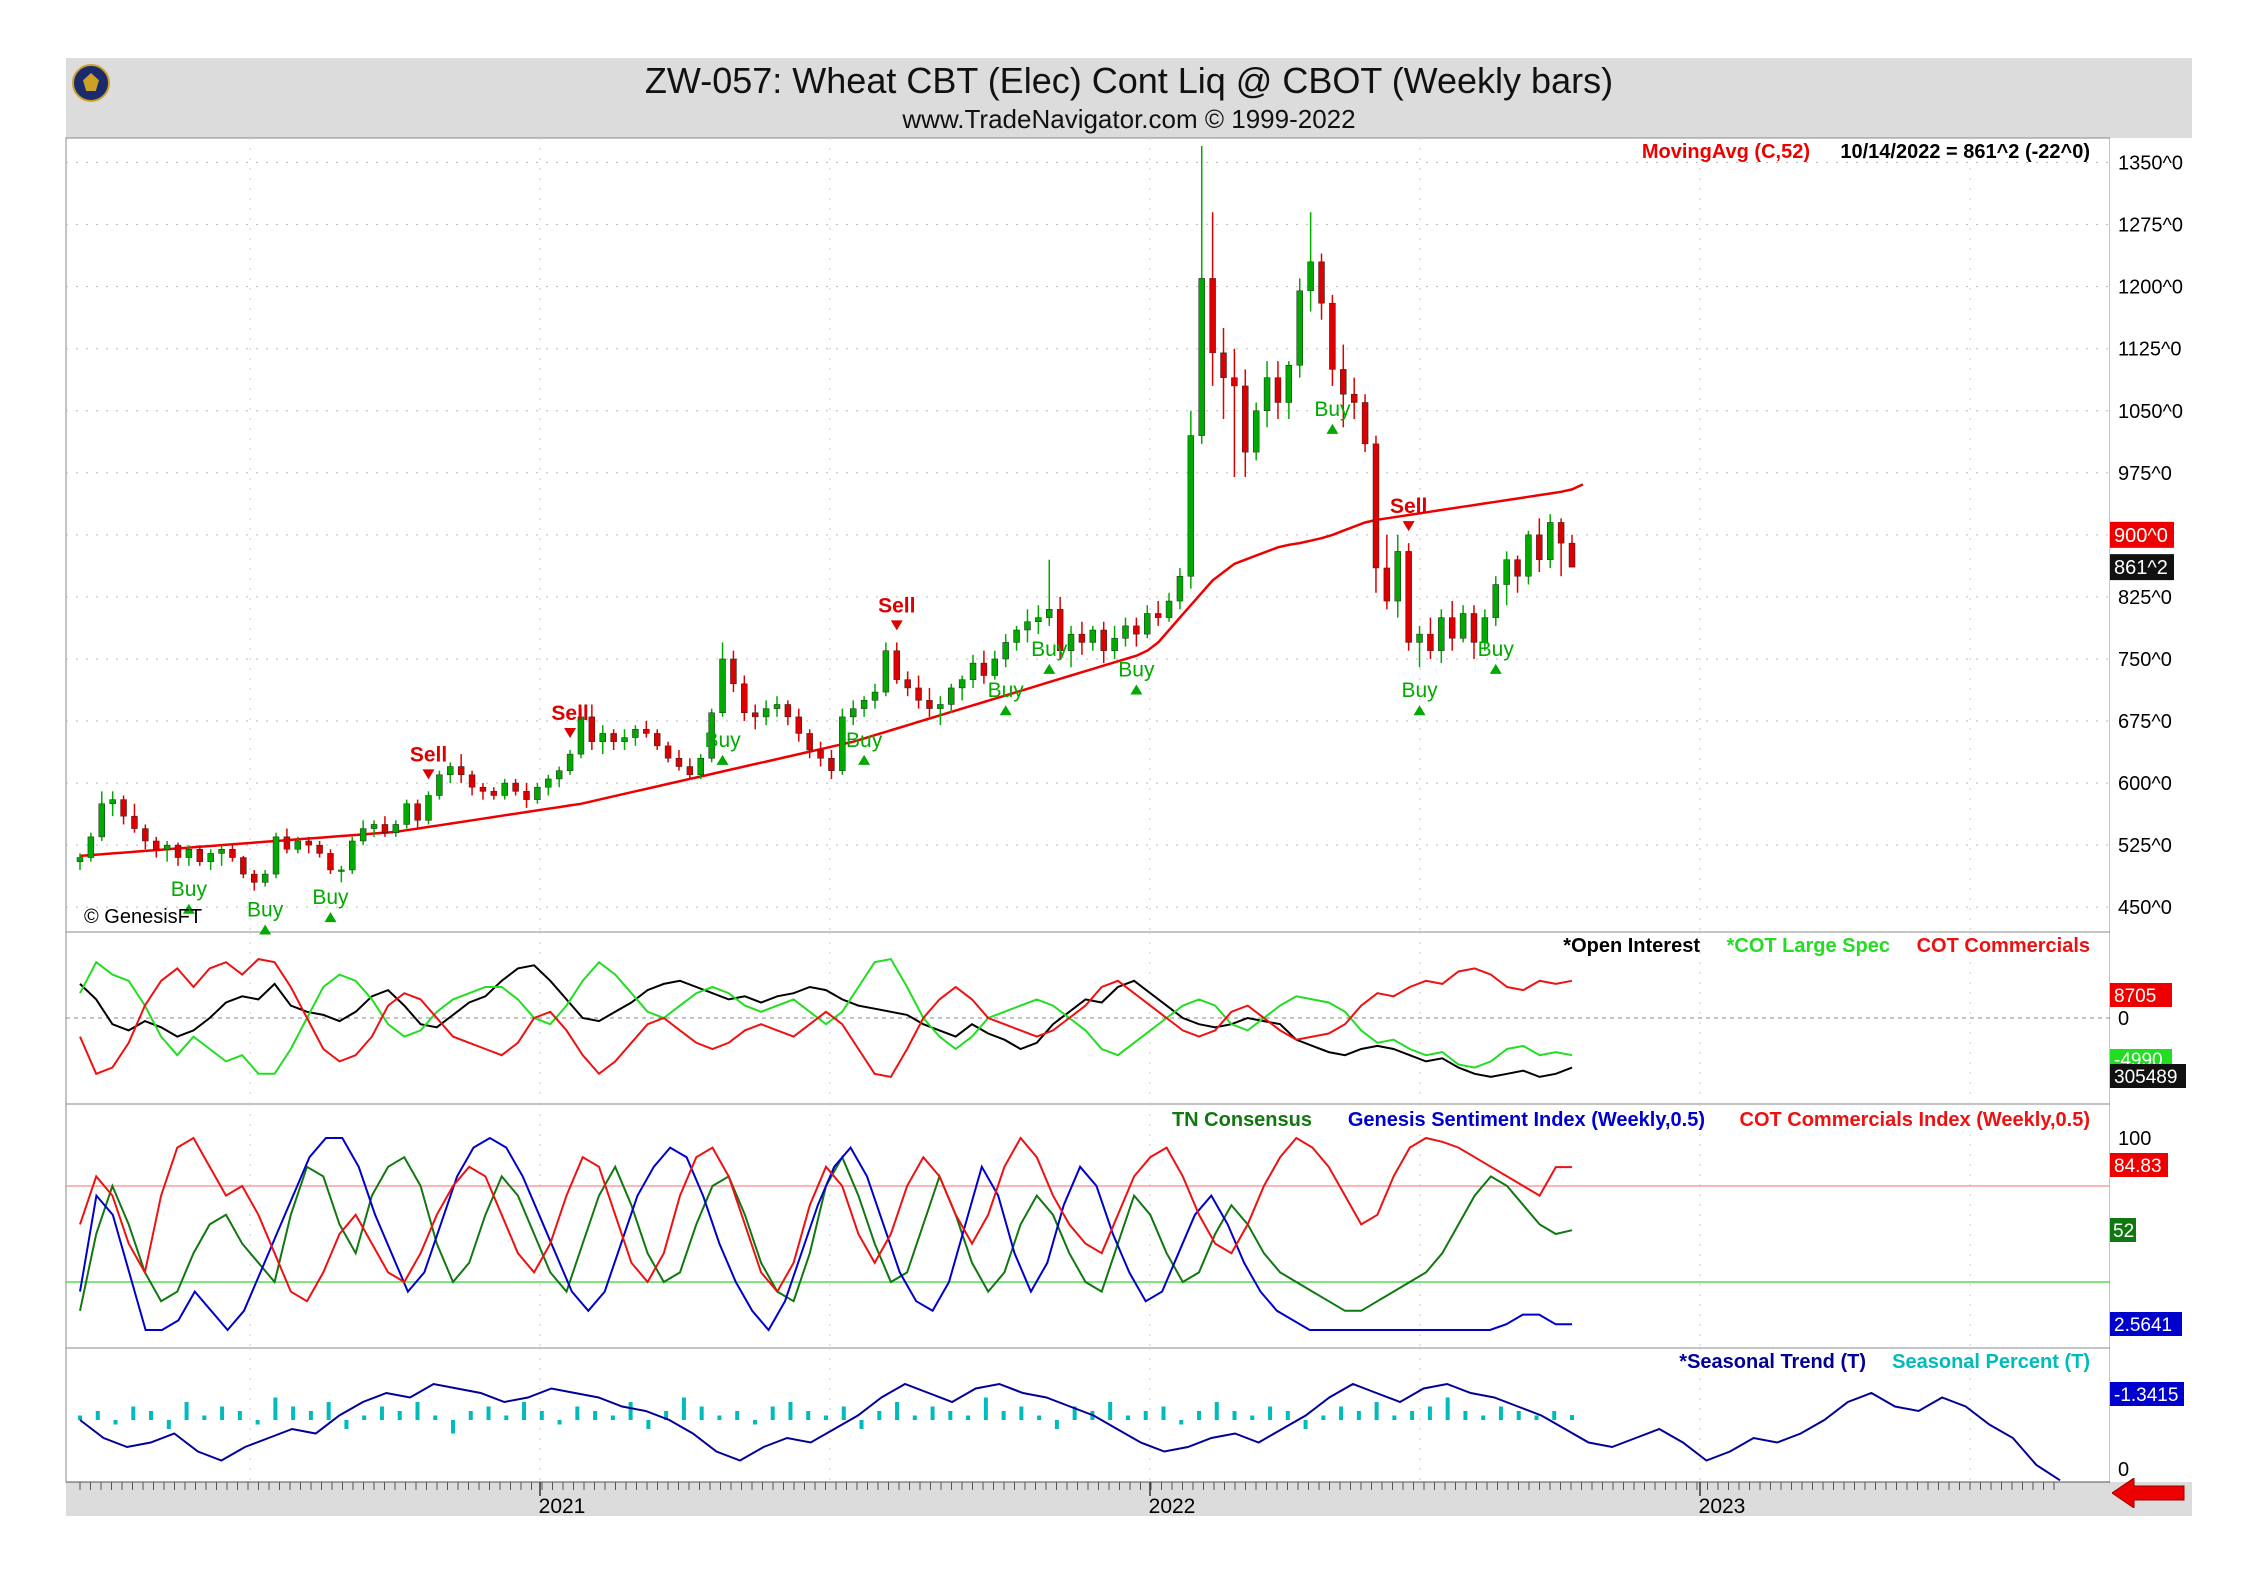  Describe the element at coordinates (2146, 1324) in the screenshot. I see `sentiment-tag-blue-bg` at that location.